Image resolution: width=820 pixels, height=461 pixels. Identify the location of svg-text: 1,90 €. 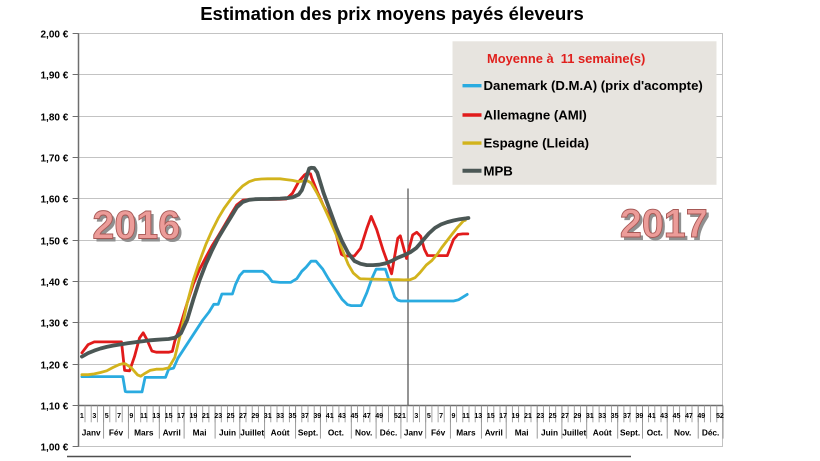
(54, 76).